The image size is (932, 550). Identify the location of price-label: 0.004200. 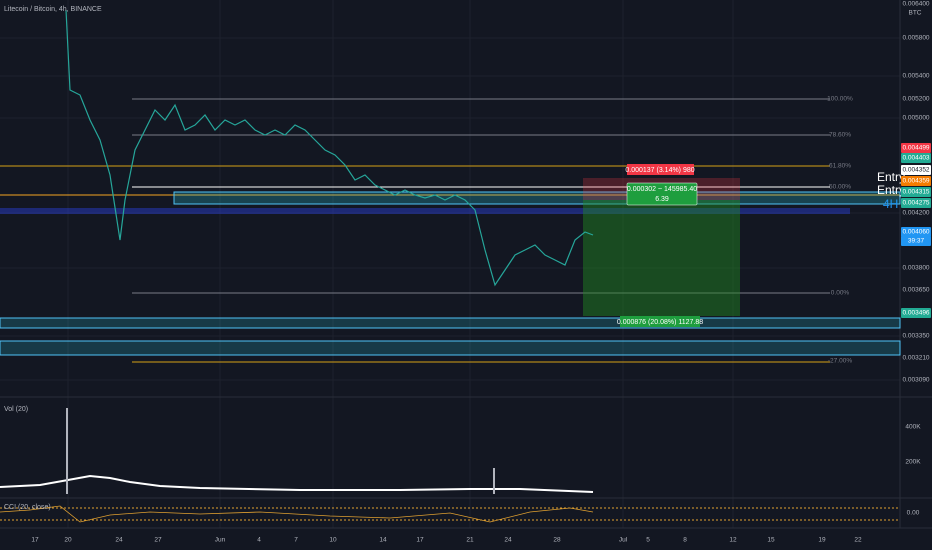
(915, 213).